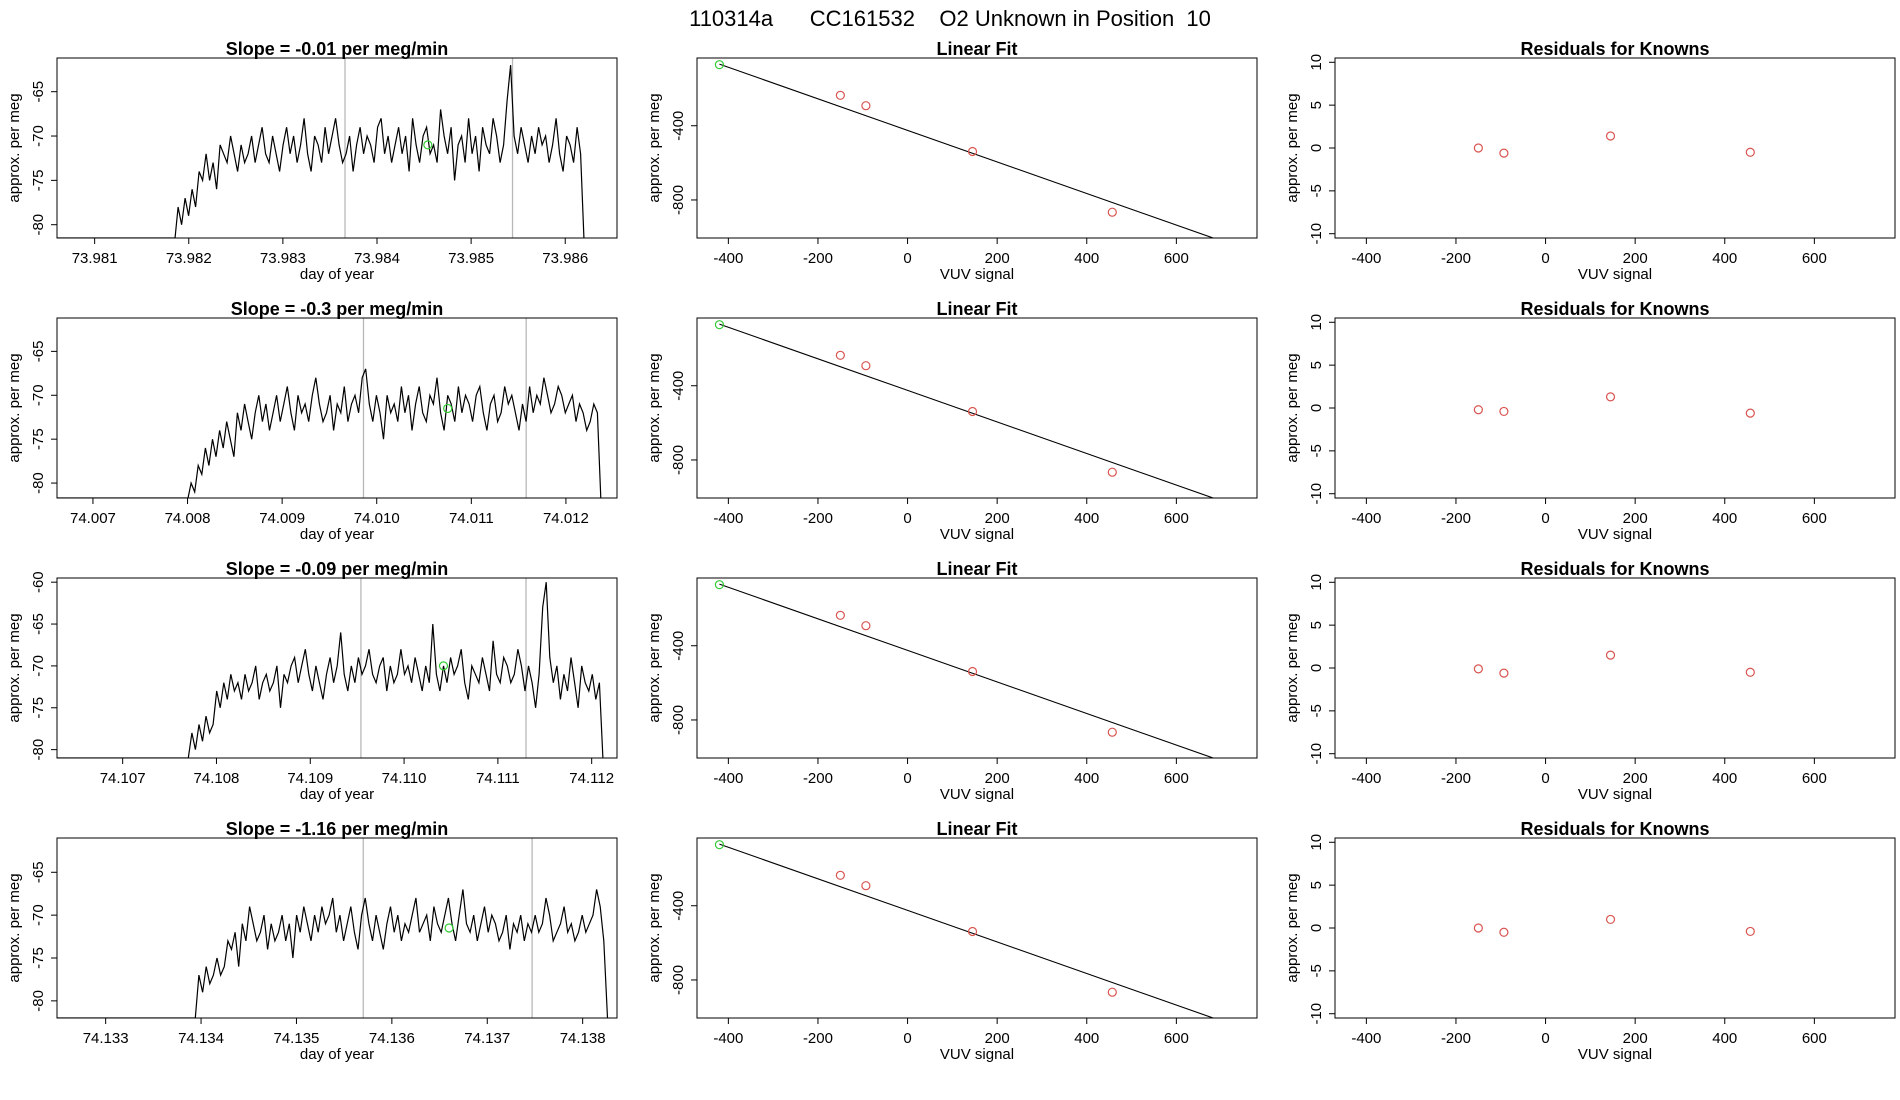 This screenshot has height=1100, width=1900. I want to click on y-tick-label: -400, so click(678, 906).